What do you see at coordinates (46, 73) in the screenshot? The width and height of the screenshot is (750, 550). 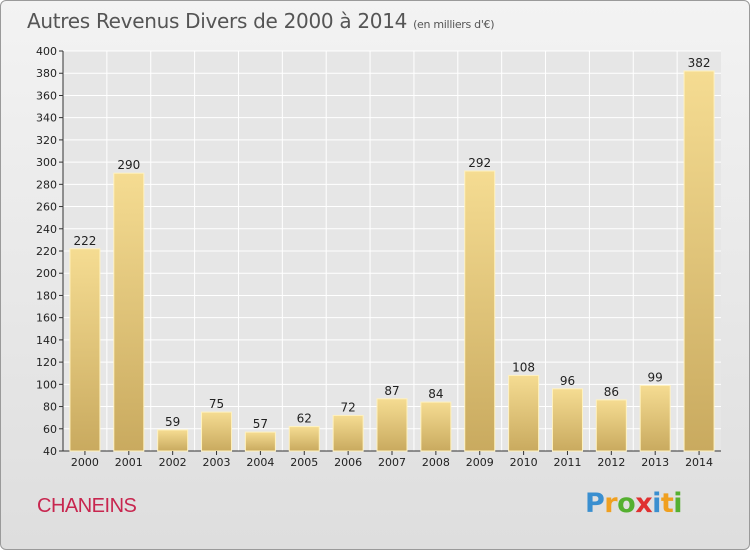 I see `y-tick-label: 380` at bounding box center [46, 73].